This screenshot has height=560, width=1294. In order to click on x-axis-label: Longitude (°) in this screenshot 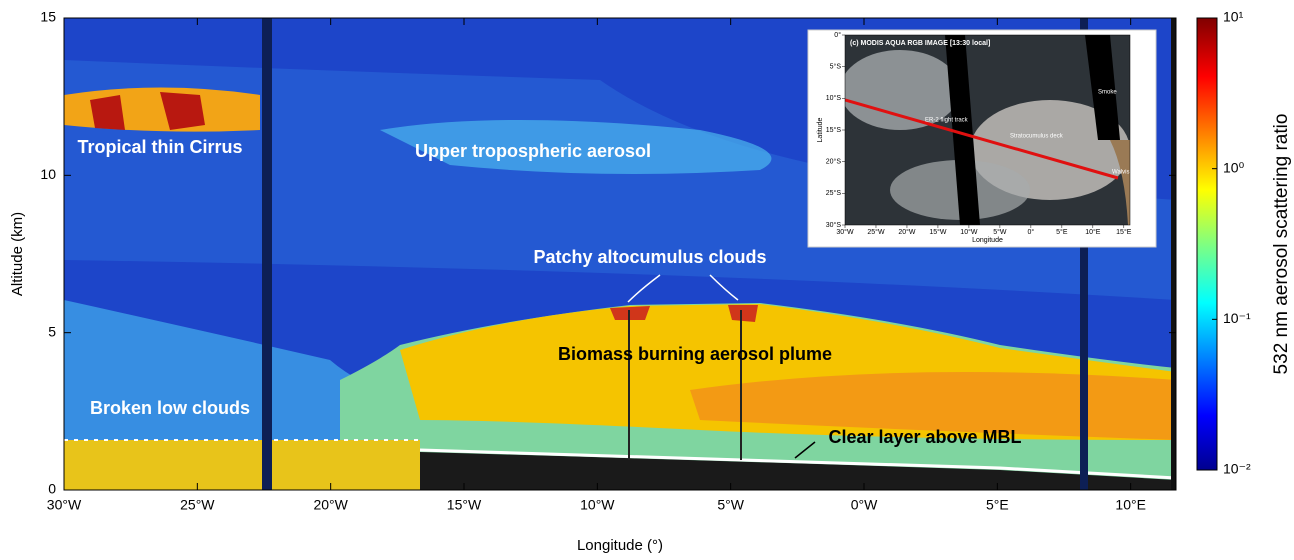, I will do `click(620, 545)`.